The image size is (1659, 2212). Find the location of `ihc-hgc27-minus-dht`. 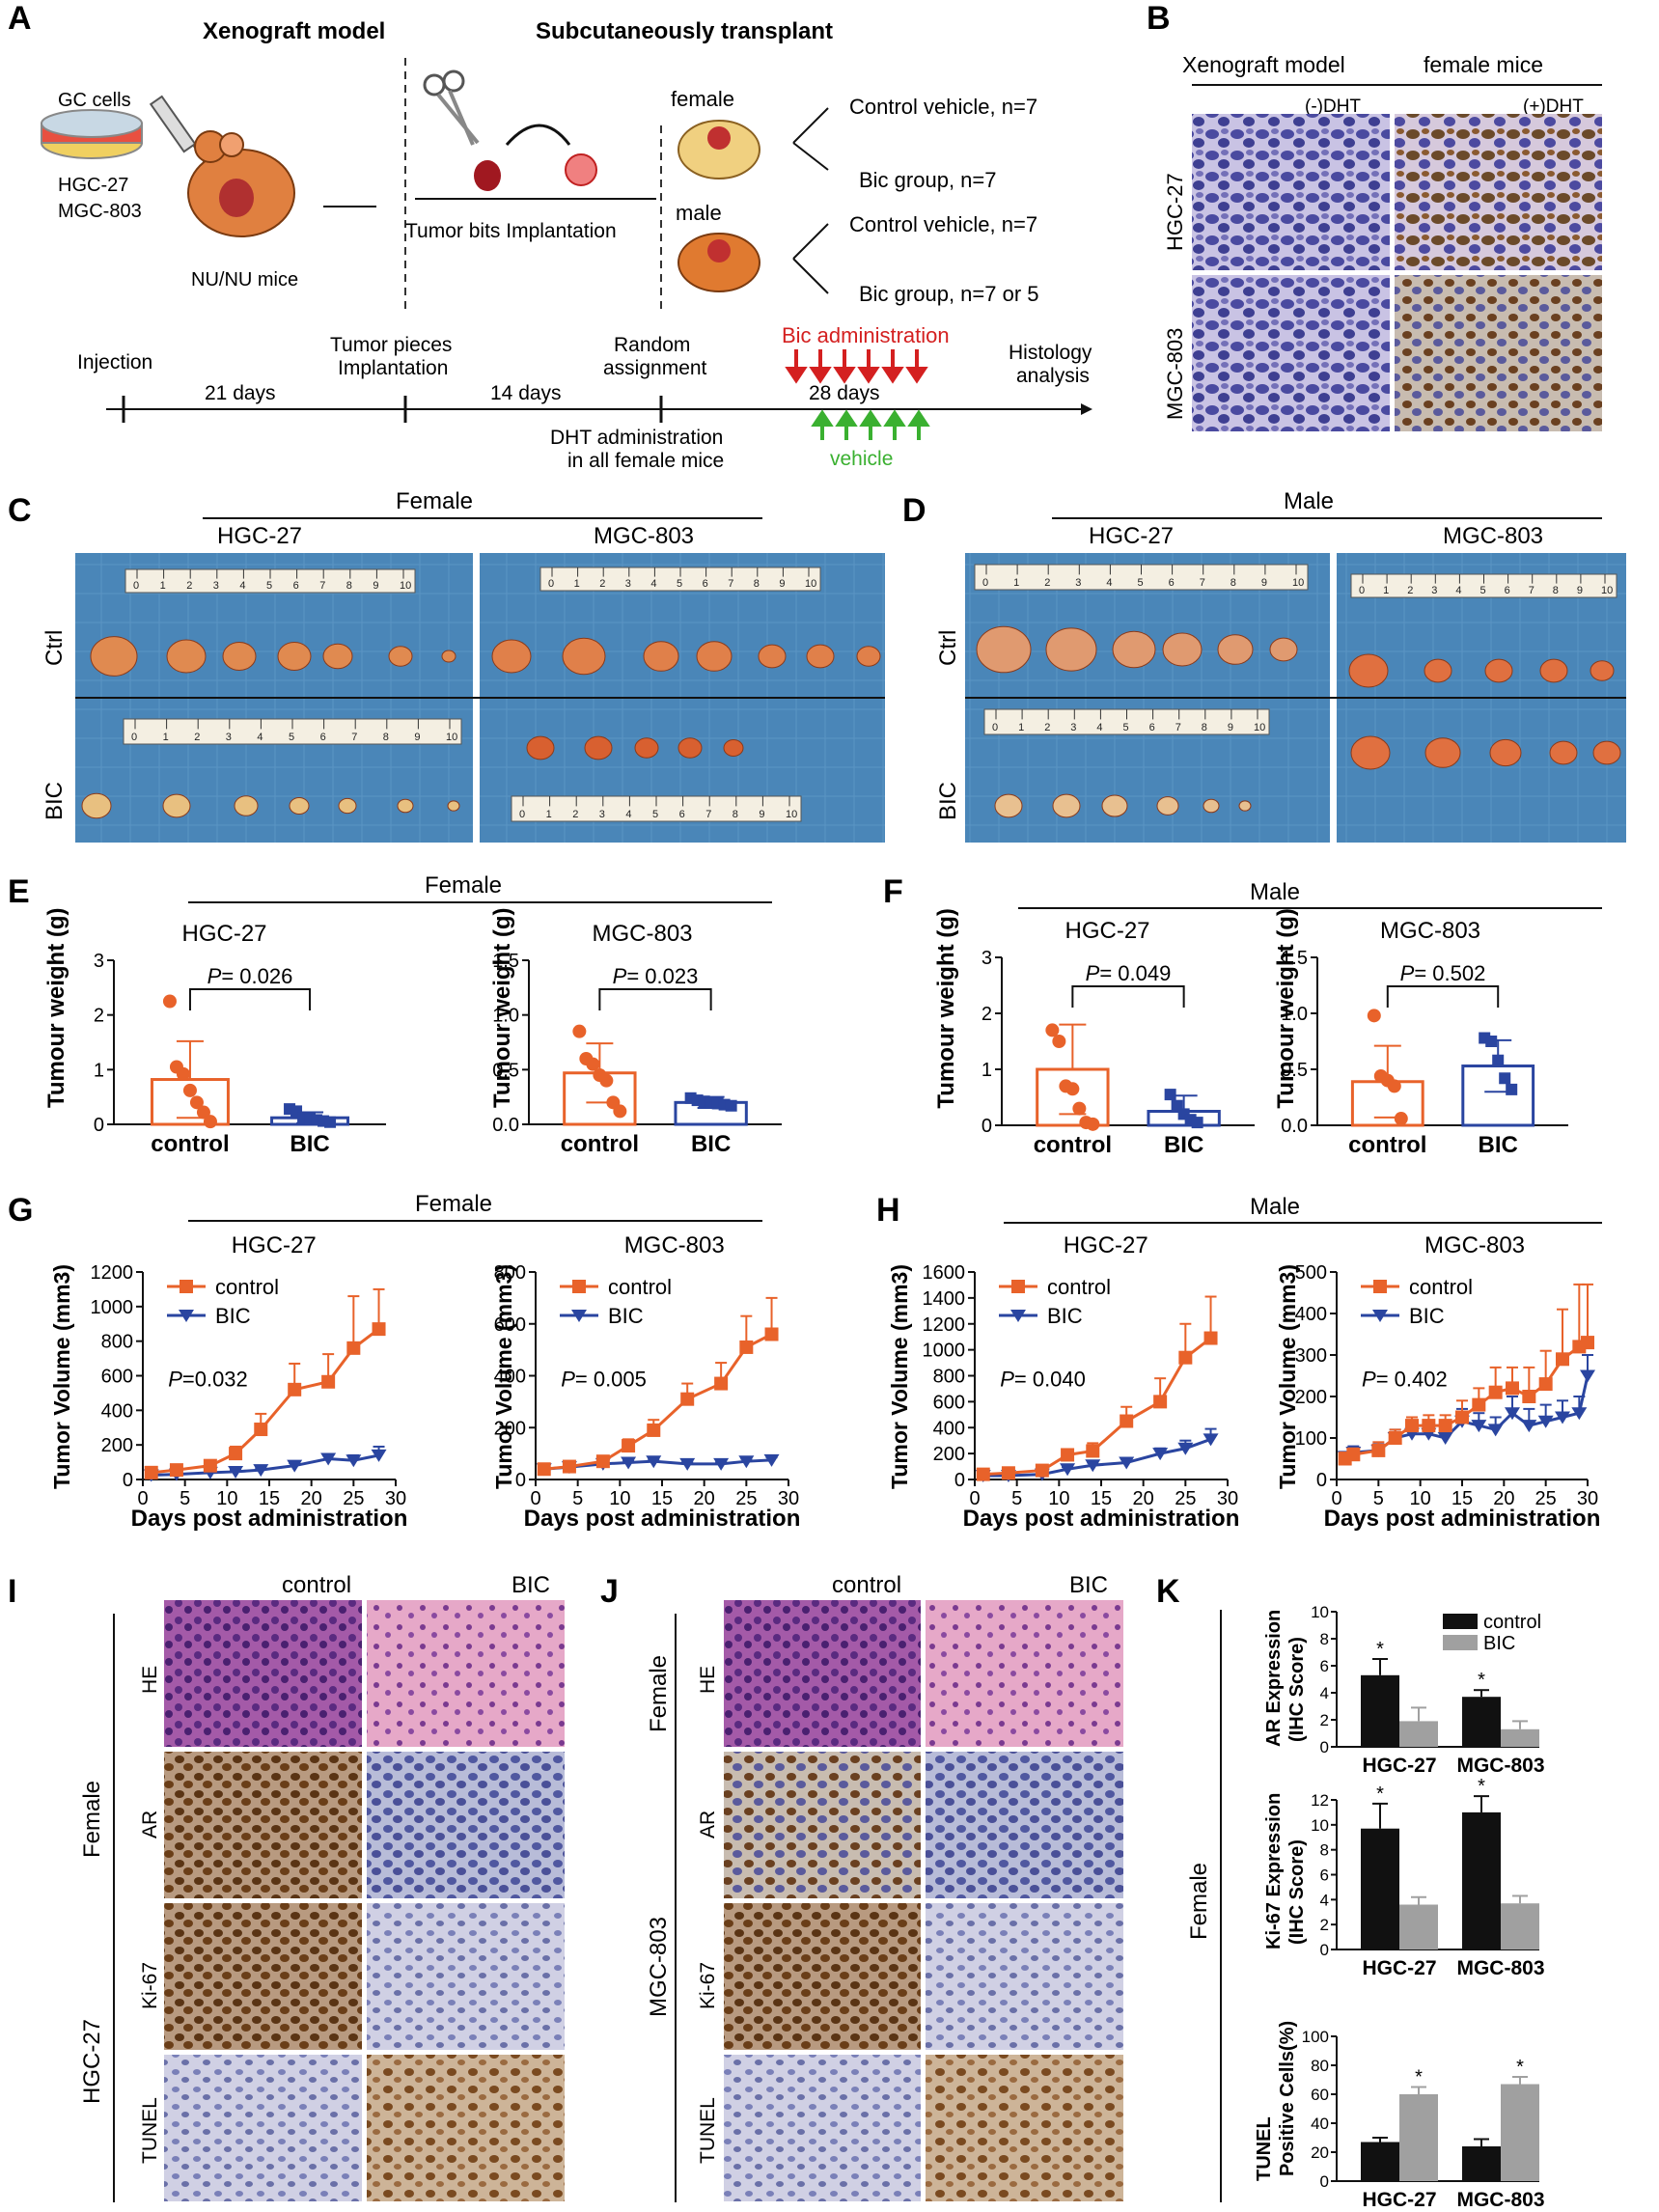

ihc-hgc27-minus-dht is located at coordinates (1291, 192).